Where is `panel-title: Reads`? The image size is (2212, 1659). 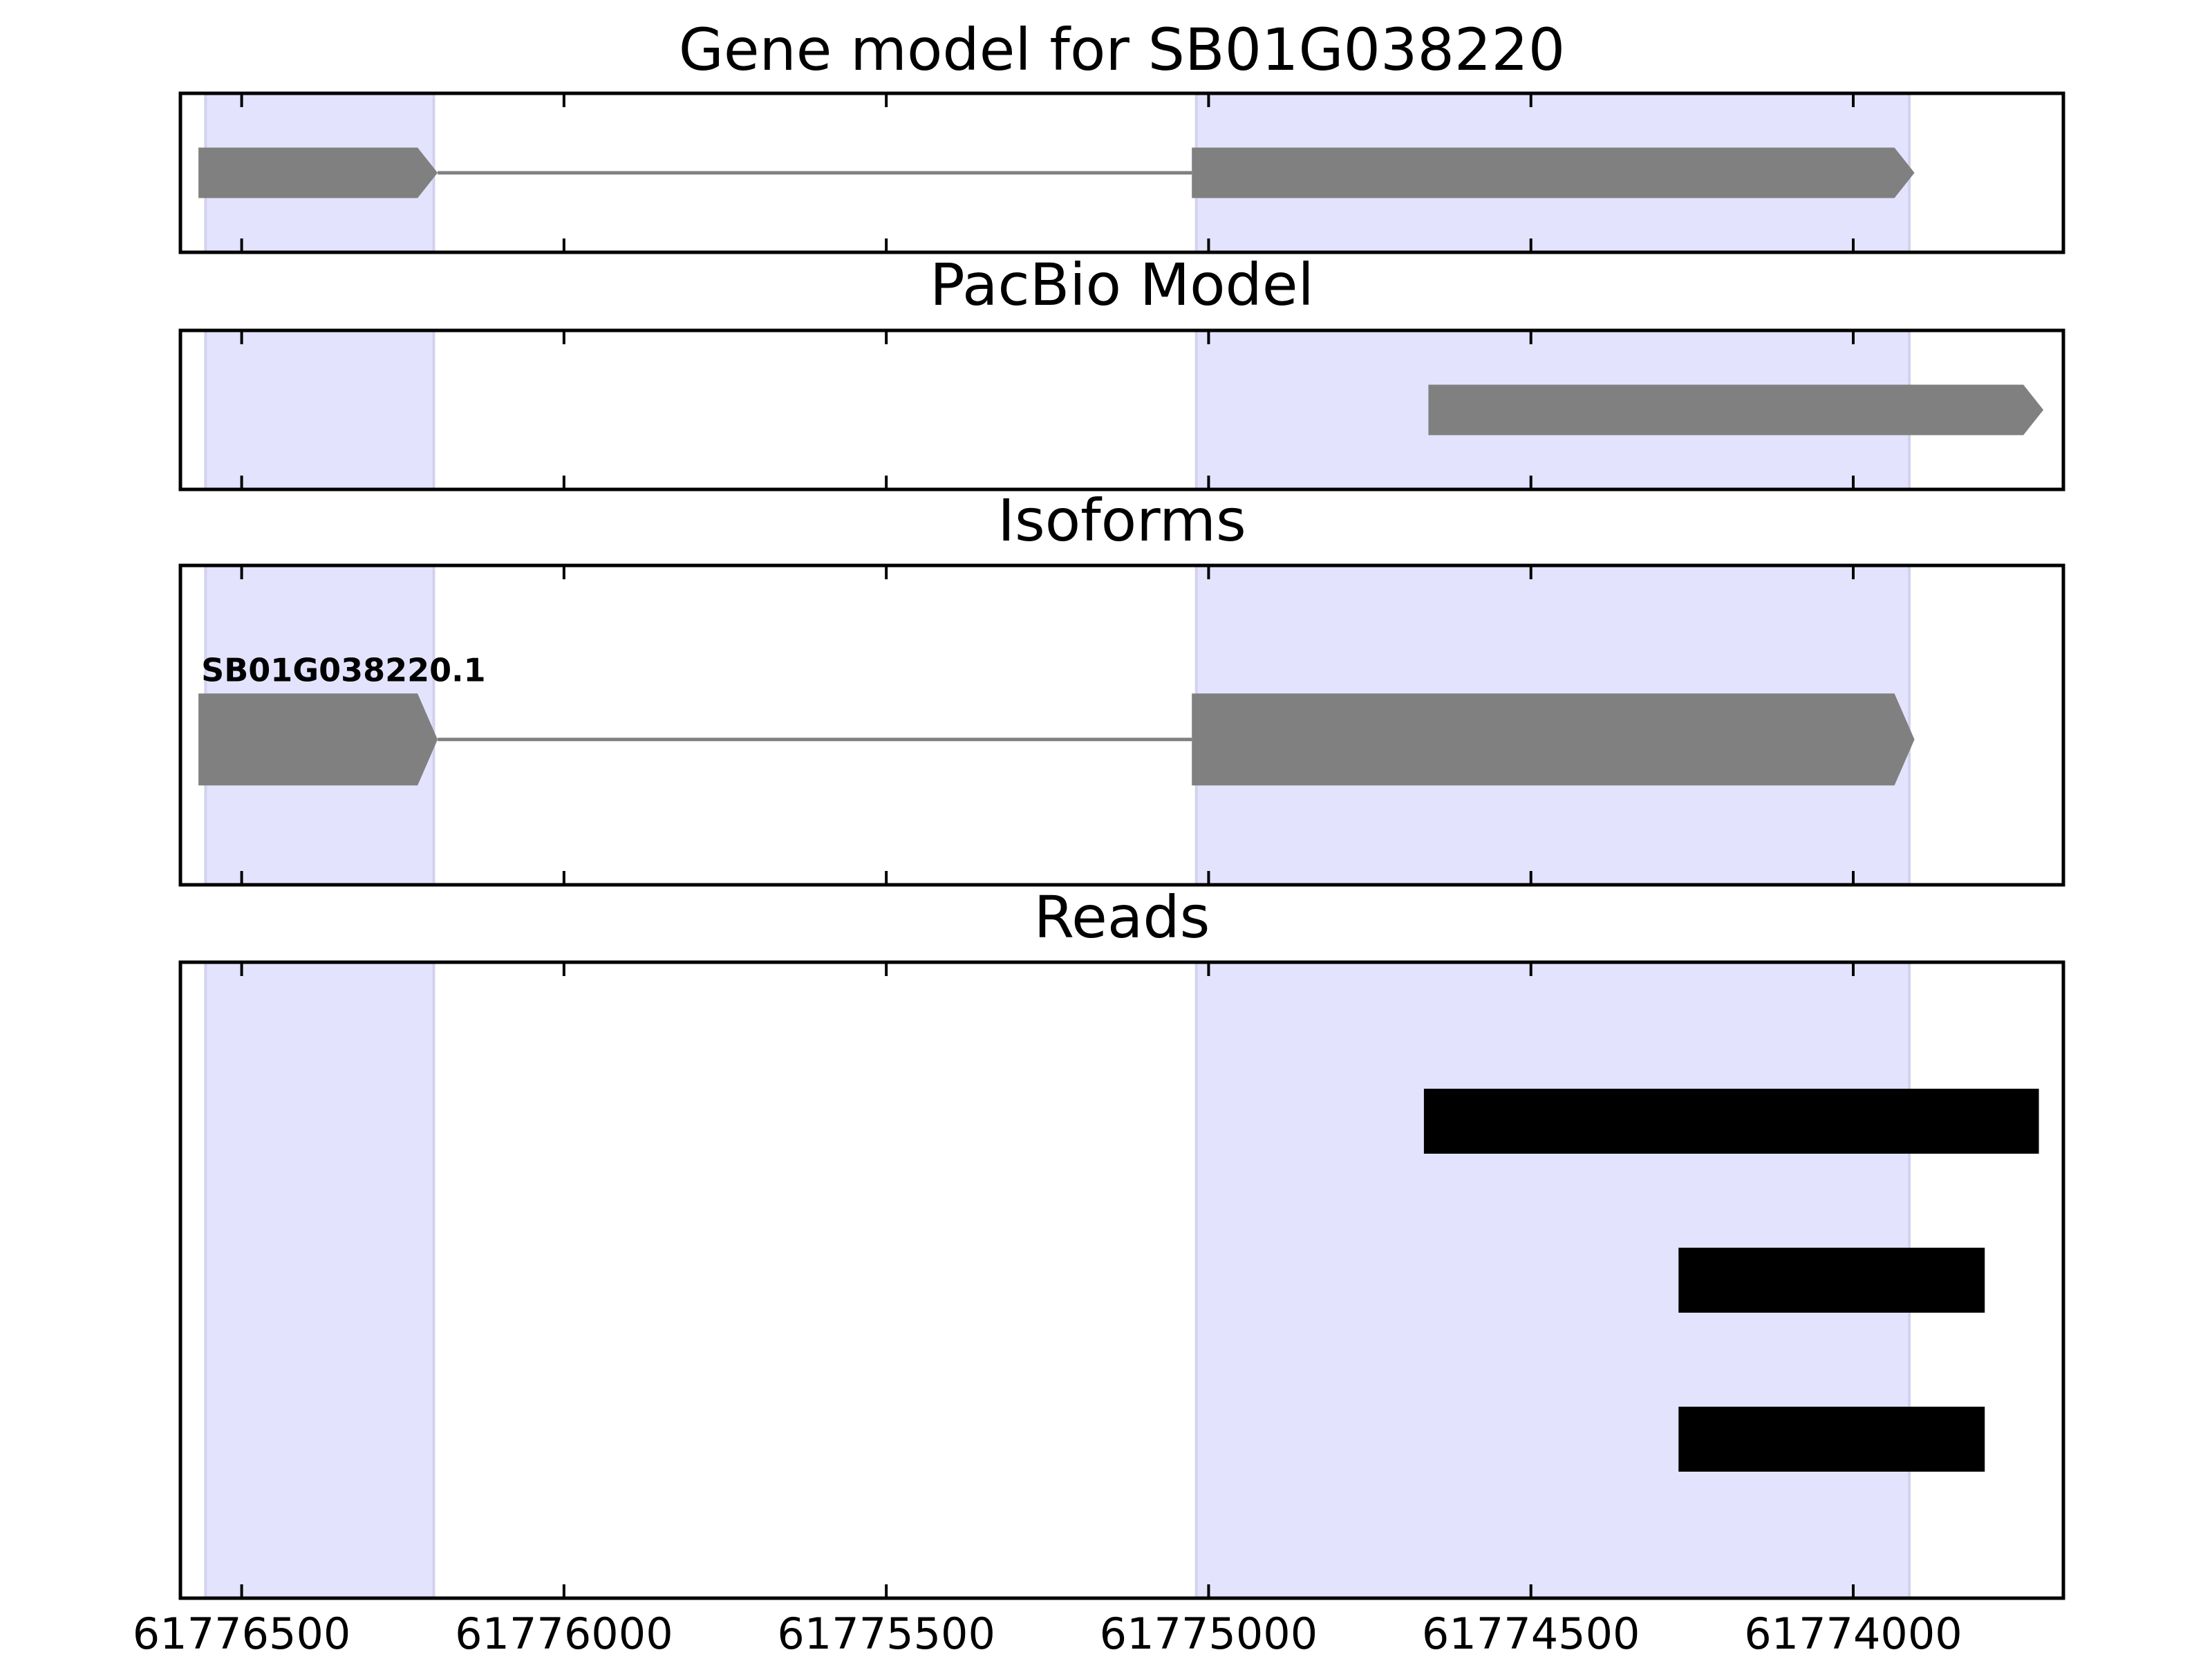 panel-title: Reads is located at coordinates (1122, 917).